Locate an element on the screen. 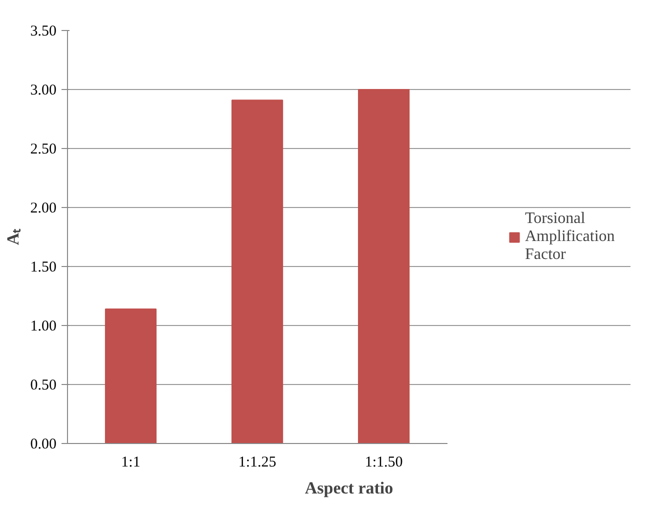 This screenshot has width=654, height=516. y-tick-label: 2.50 is located at coordinates (43, 150).